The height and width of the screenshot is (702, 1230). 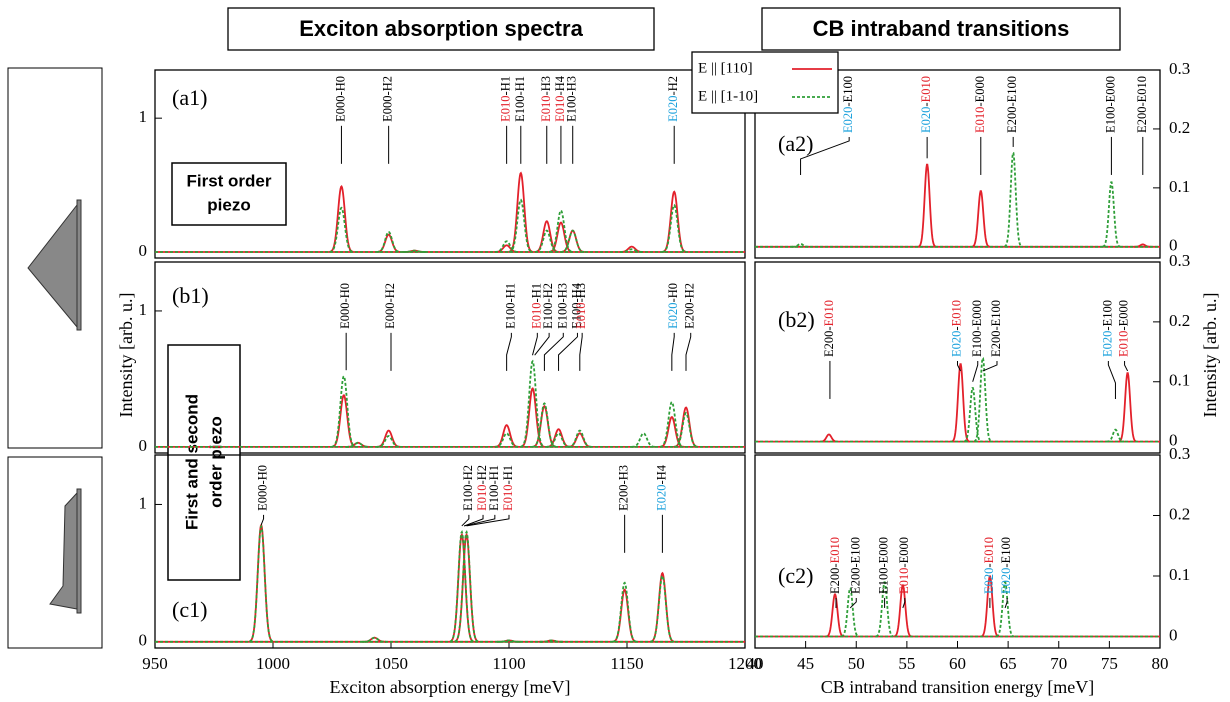 I want to click on peak-label: E020-E100, so click(x=1006, y=565).